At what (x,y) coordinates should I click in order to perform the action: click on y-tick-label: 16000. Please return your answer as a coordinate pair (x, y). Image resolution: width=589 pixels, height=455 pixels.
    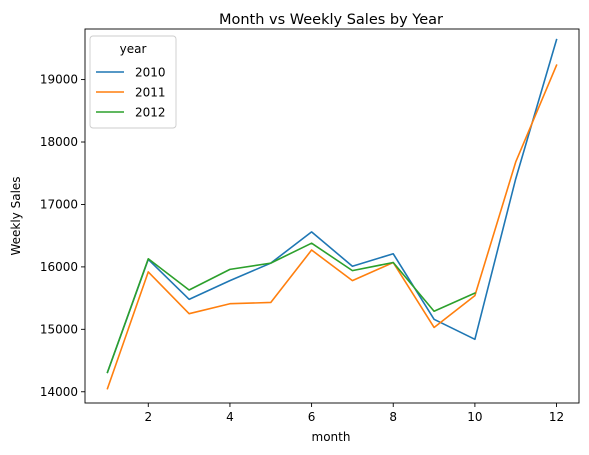
    Looking at the image, I should click on (59, 267).